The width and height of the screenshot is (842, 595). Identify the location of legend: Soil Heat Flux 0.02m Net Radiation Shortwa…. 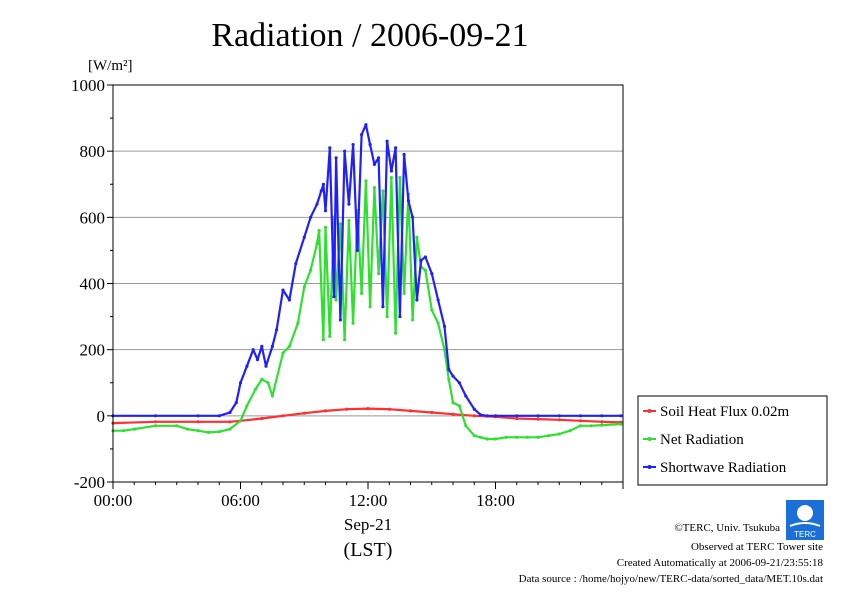
(732, 440).